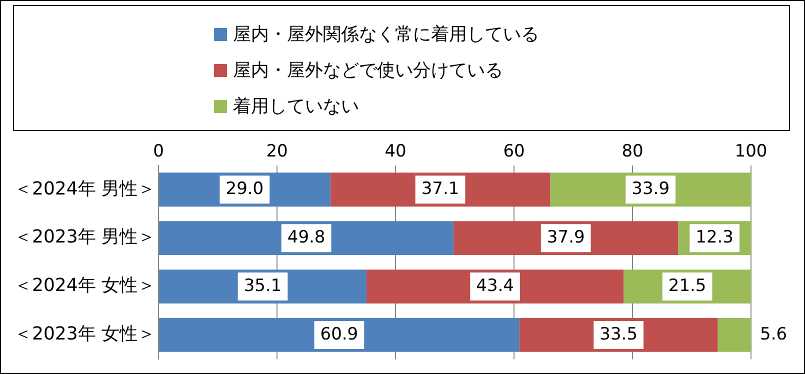 The height and width of the screenshot is (374, 805). What do you see at coordinates (306, 237) in the screenshot?
I see `data-label: 49.8` at bounding box center [306, 237].